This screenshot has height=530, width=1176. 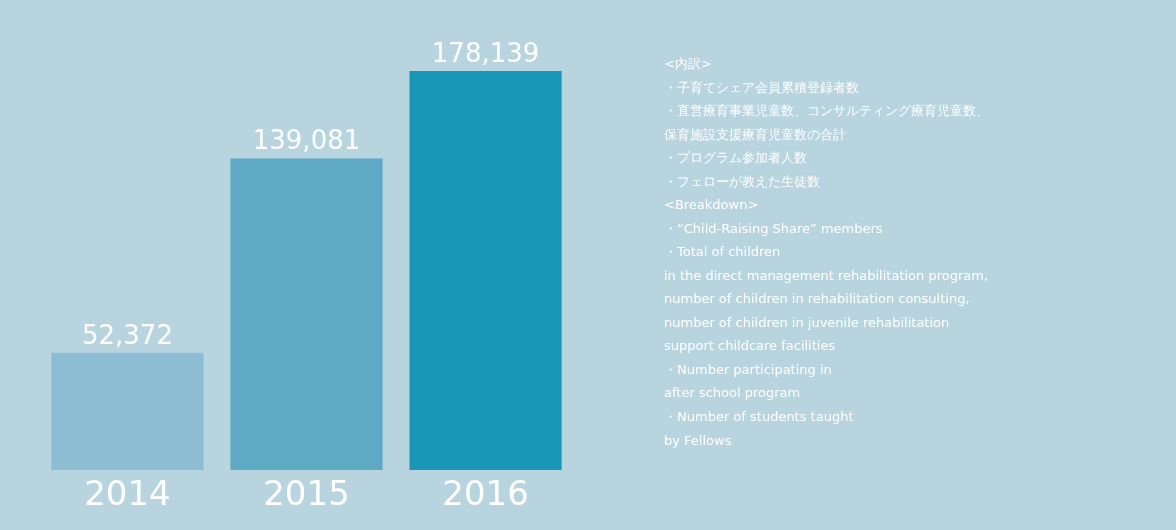 I want to click on text: by Fellows, so click(x=698, y=440).